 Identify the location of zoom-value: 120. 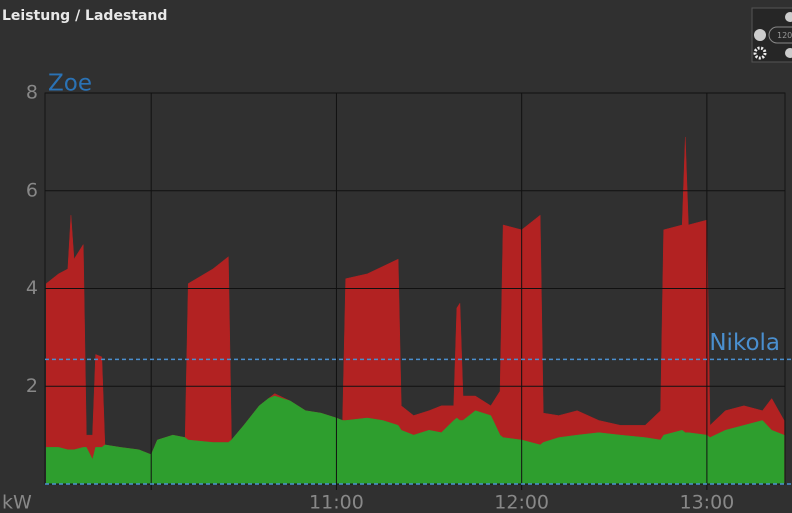
(784, 35).